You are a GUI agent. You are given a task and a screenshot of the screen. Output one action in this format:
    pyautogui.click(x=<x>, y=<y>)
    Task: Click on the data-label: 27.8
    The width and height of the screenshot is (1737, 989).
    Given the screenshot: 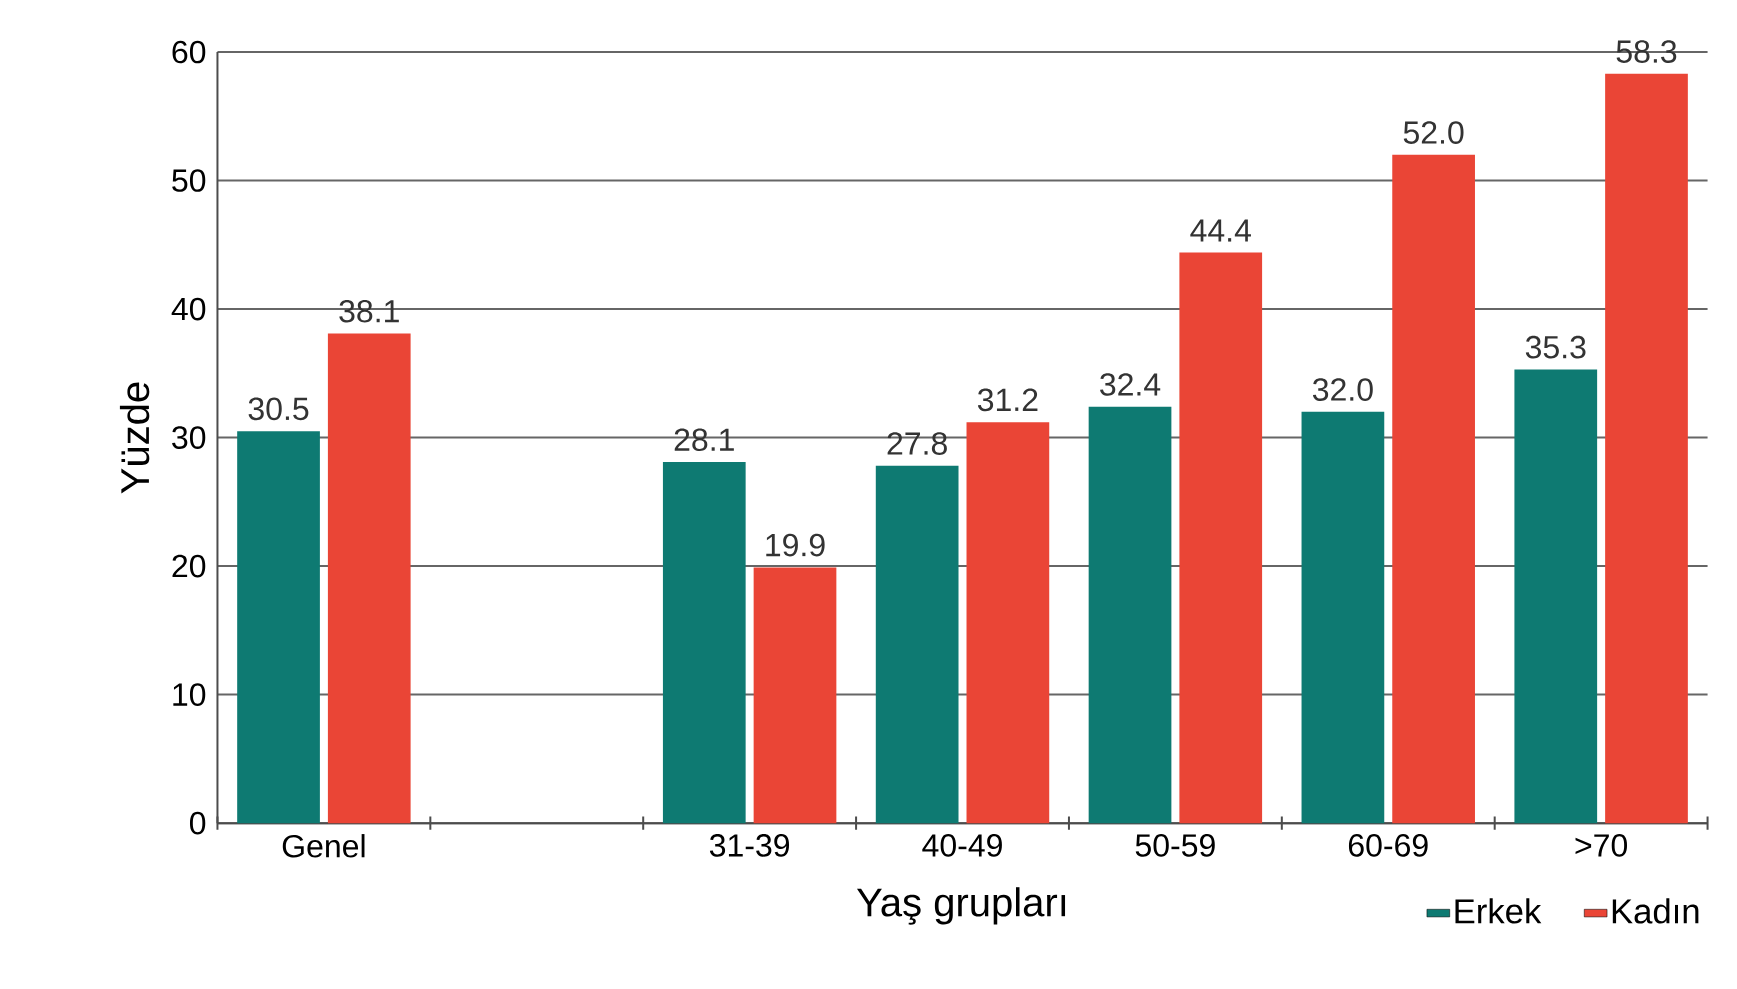 What is the action you would take?
    pyautogui.click(x=917, y=444)
    